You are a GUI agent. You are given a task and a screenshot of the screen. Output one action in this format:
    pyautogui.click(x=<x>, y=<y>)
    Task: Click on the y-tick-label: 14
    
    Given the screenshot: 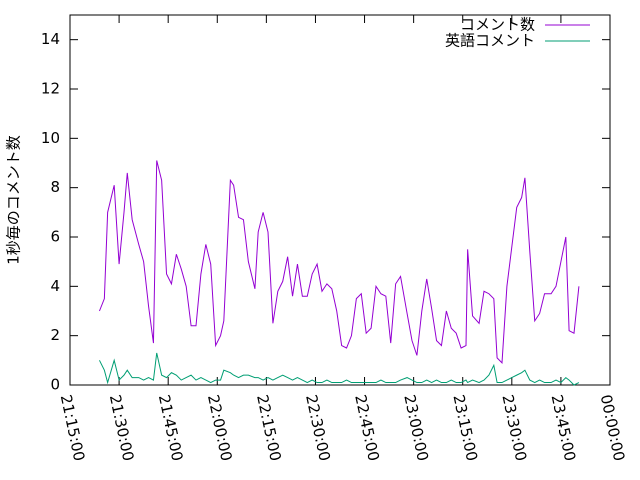 What is the action you would take?
    pyautogui.click(x=50, y=39)
    